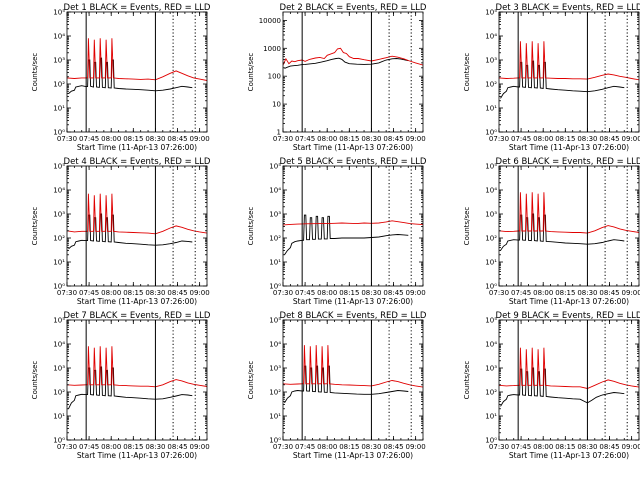 This screenshot has width=640, height=480. I want to click on panel-title-detector: Det 7, so click(75, 316).